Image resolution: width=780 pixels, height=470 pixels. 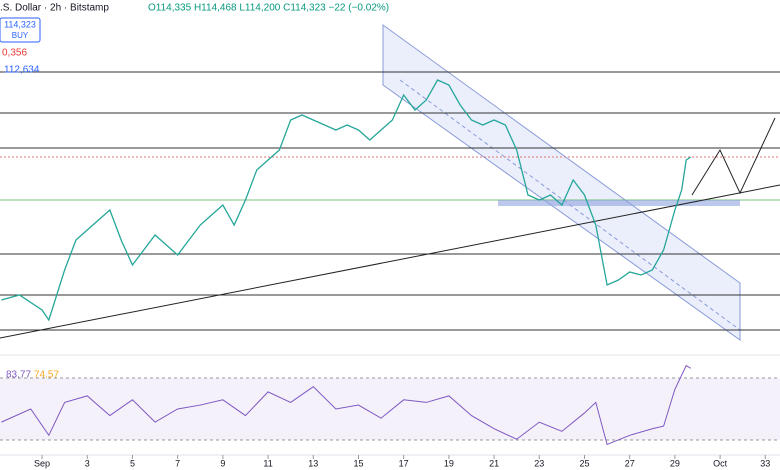 I want to click on x-tick-label: 5, so click(x=132, y=463).